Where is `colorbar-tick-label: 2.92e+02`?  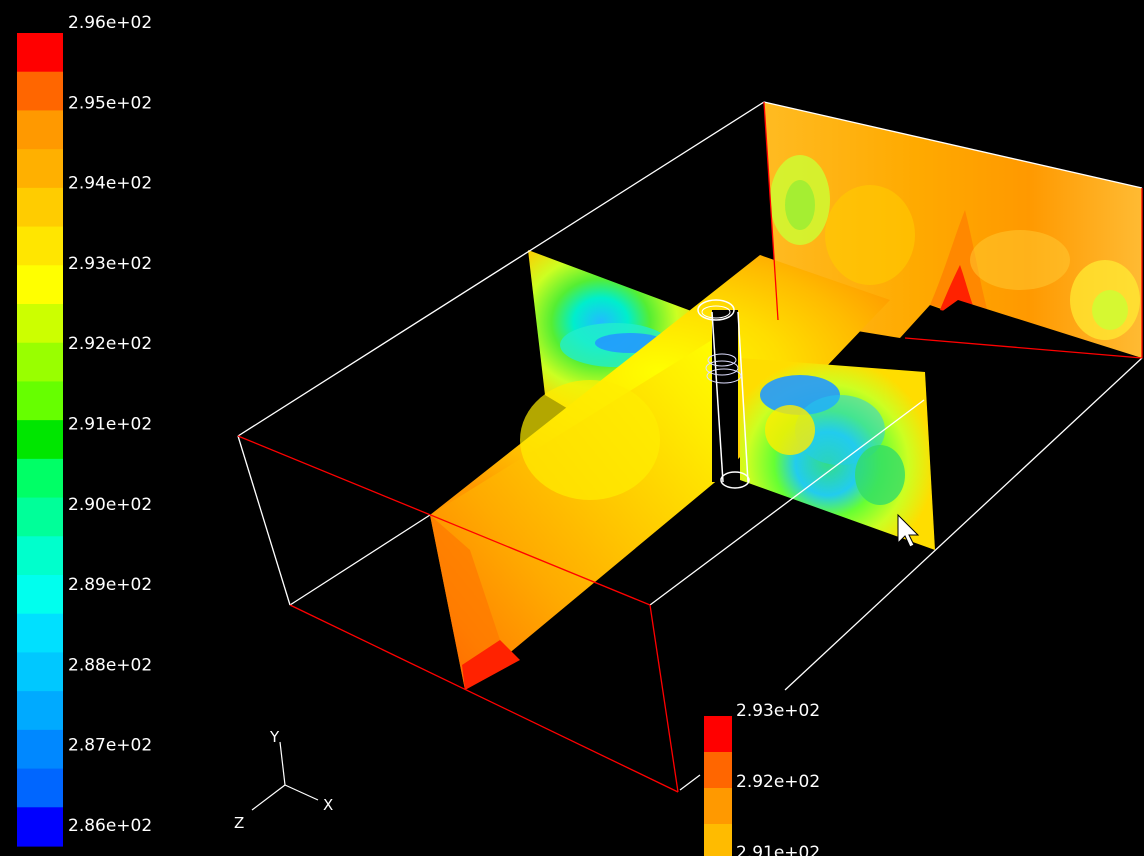 colorbar-tick-label: 2.92e+02 is located at coordinates (110, 344).